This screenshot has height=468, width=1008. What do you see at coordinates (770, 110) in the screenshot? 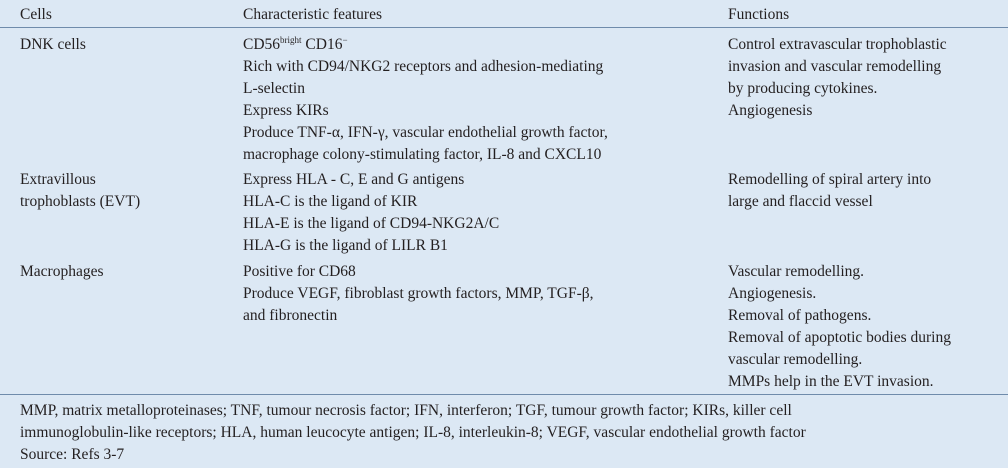
I see `functions-line: Angiogenesis` at bounding box center [770, 110].